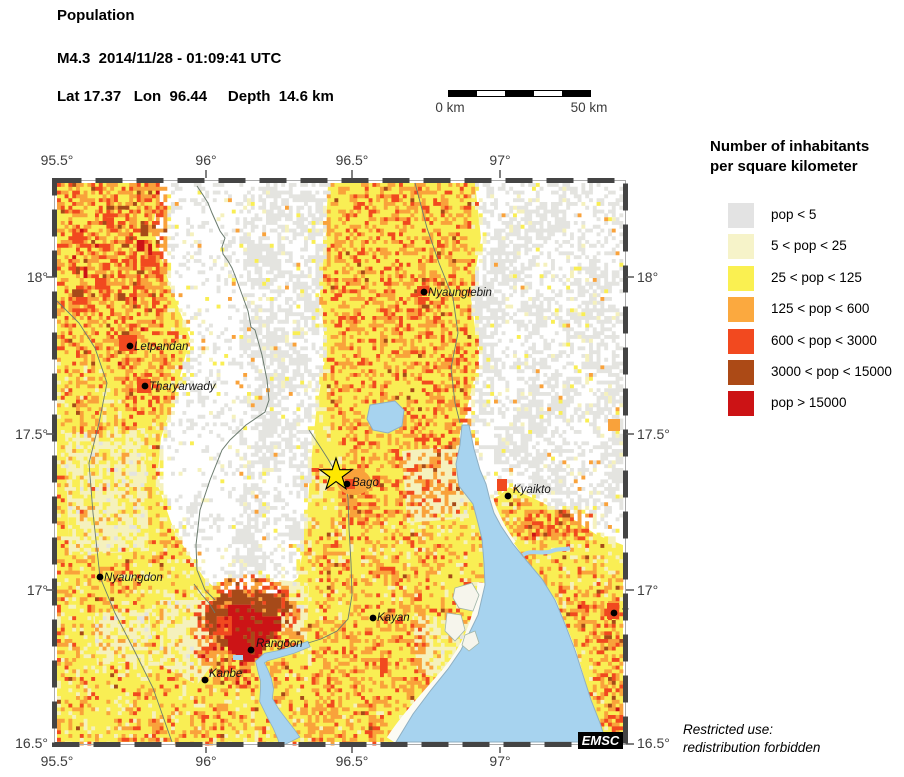 The height and width of the screenshot is (777, 904). What do you see at coordinates (393, 618) in the screenshot?
I see `svg-text: Kayan` at bounding box center [393, 618].